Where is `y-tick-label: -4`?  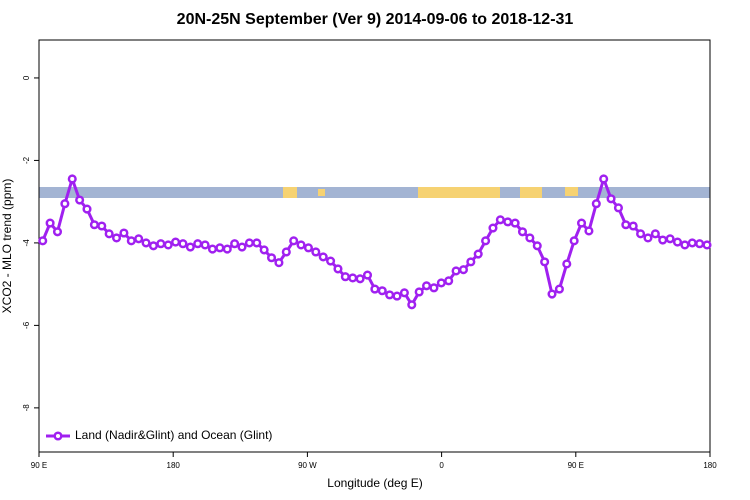
y-tick-label: -4 is located at coordinates (26, 243).